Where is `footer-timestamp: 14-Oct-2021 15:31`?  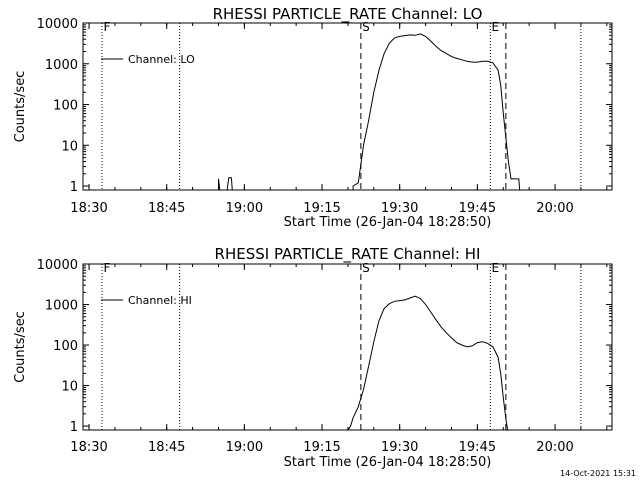 footer-timestamp: 14-Oct-2021 15:31 is located at coordinates (598, 473).